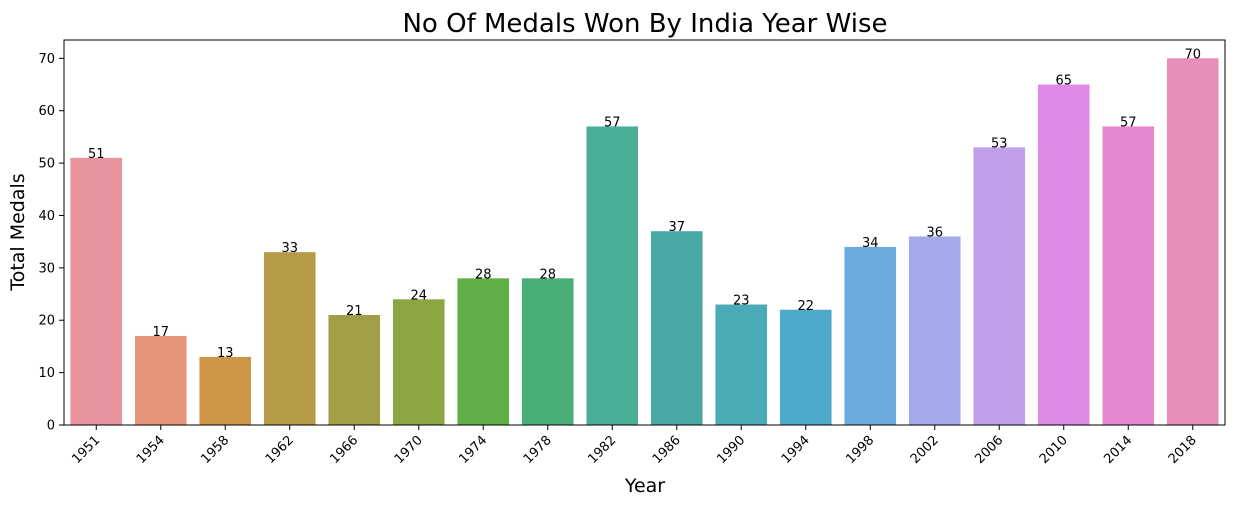  I want to click on x-tick-label: 1966, so click(344, 450).